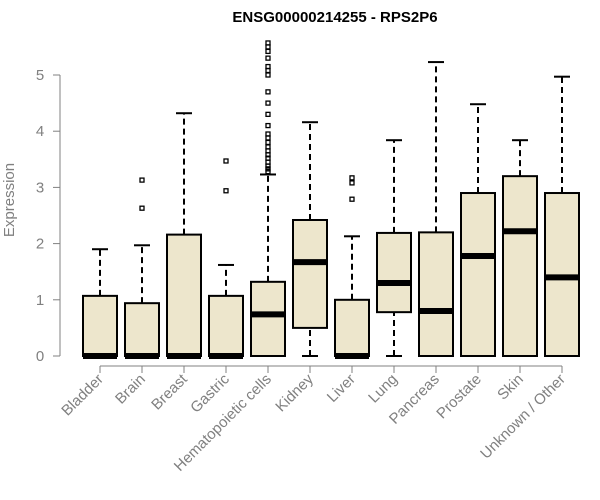 The width and height of the screenshot is (600, 500). What do you see at coordinates (40, 187) in the screenshot?
I see `y-tick-label: 3` at bounding box center [40, 187].